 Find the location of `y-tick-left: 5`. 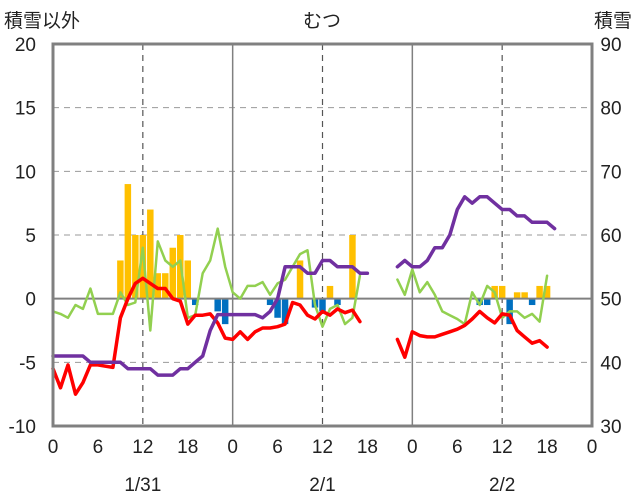

y-tick-left: 5 is located at coordinates (30, 236).